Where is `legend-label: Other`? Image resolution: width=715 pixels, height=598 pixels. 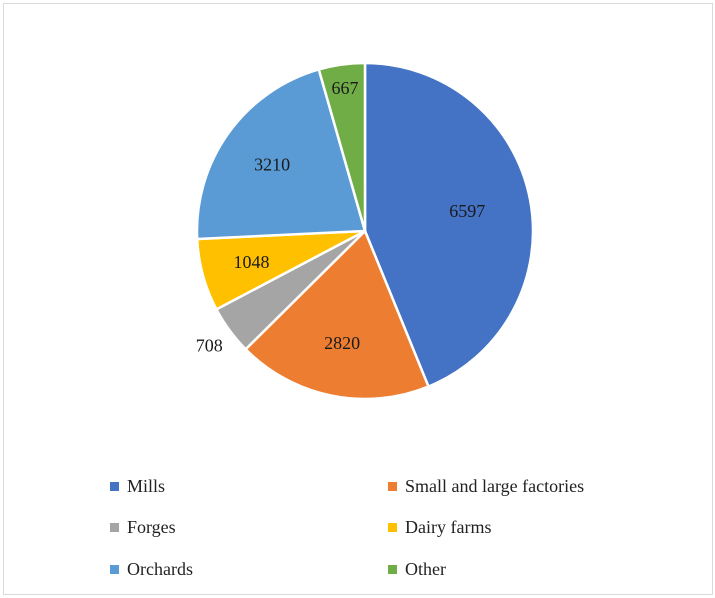 legend-label: Other is located at coordinates (425, 569).